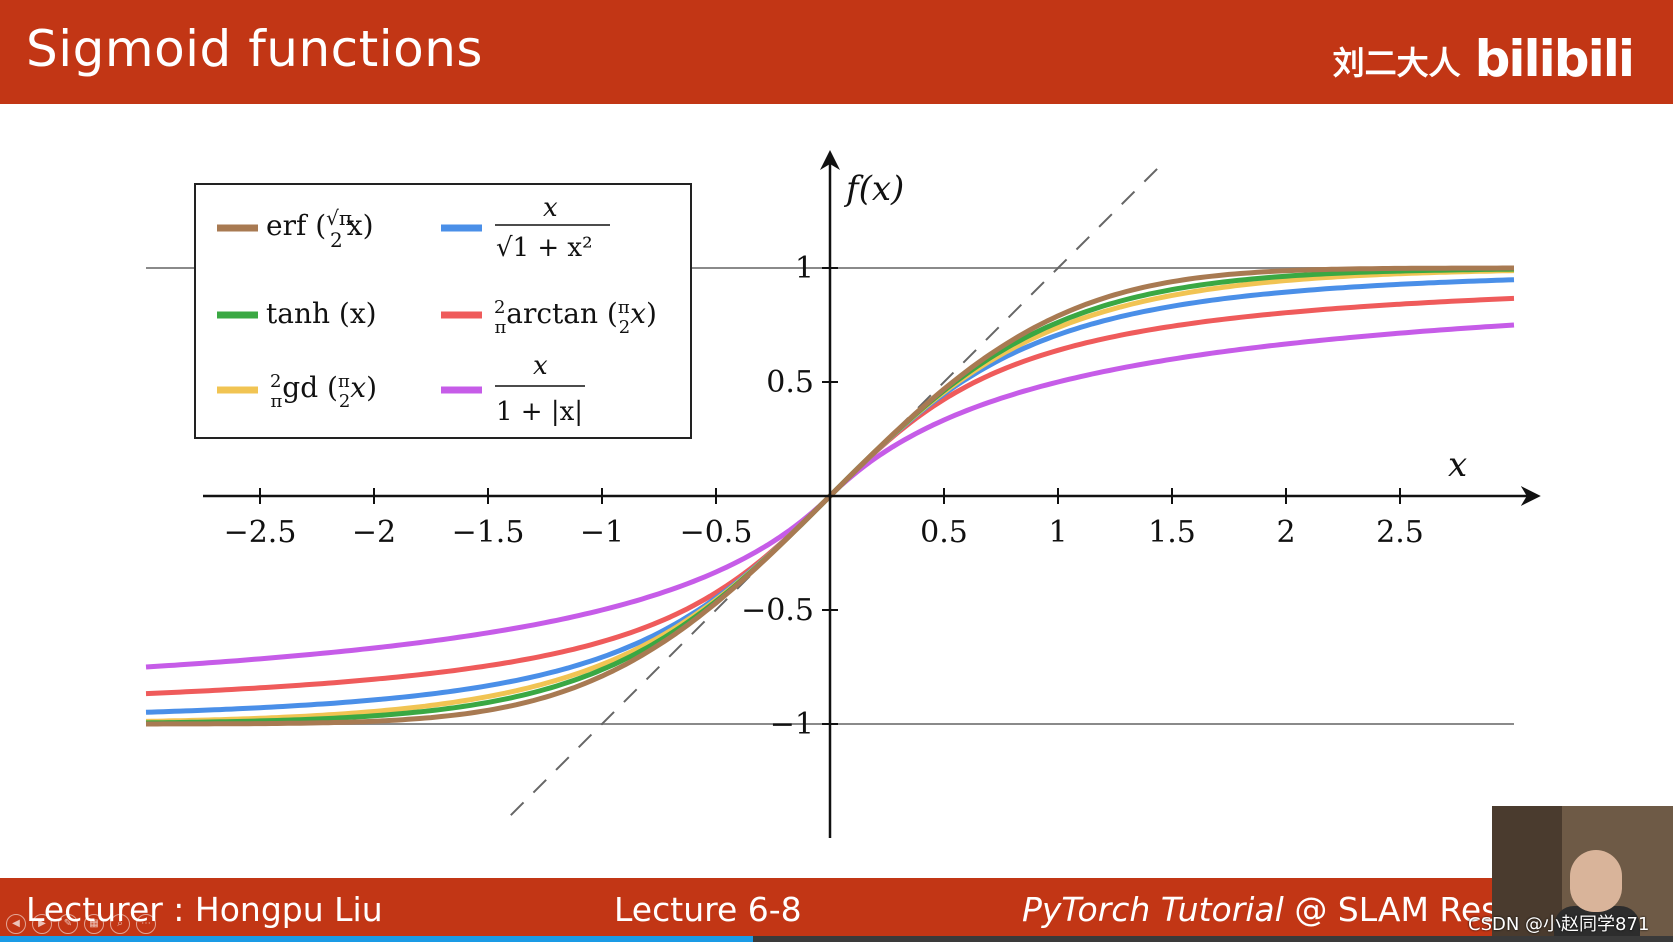  What do you see at coordinates (873, 189) in the screenshot?
I see `y-axis-label: f(x)` at bounding box center [873, 189].